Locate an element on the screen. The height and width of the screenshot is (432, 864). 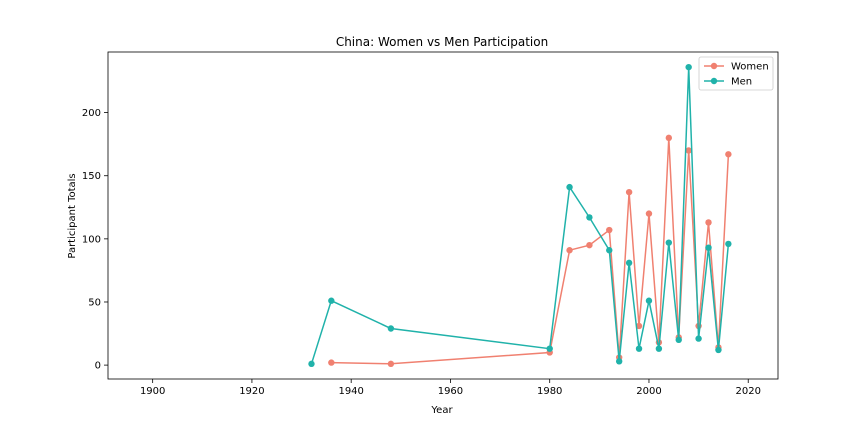
chart-title: China: Women vs Men Participation is located at coordinates (442, 42).